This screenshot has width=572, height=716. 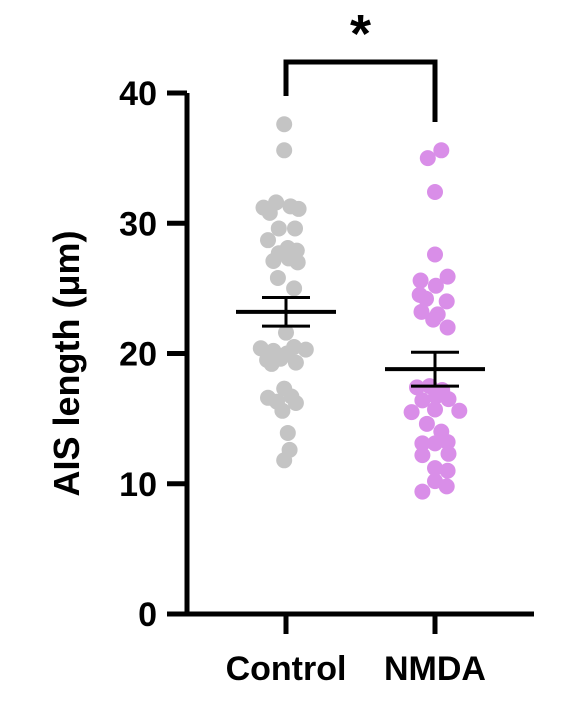 I want to click on significance-star: *, so click(x=360, y=34).